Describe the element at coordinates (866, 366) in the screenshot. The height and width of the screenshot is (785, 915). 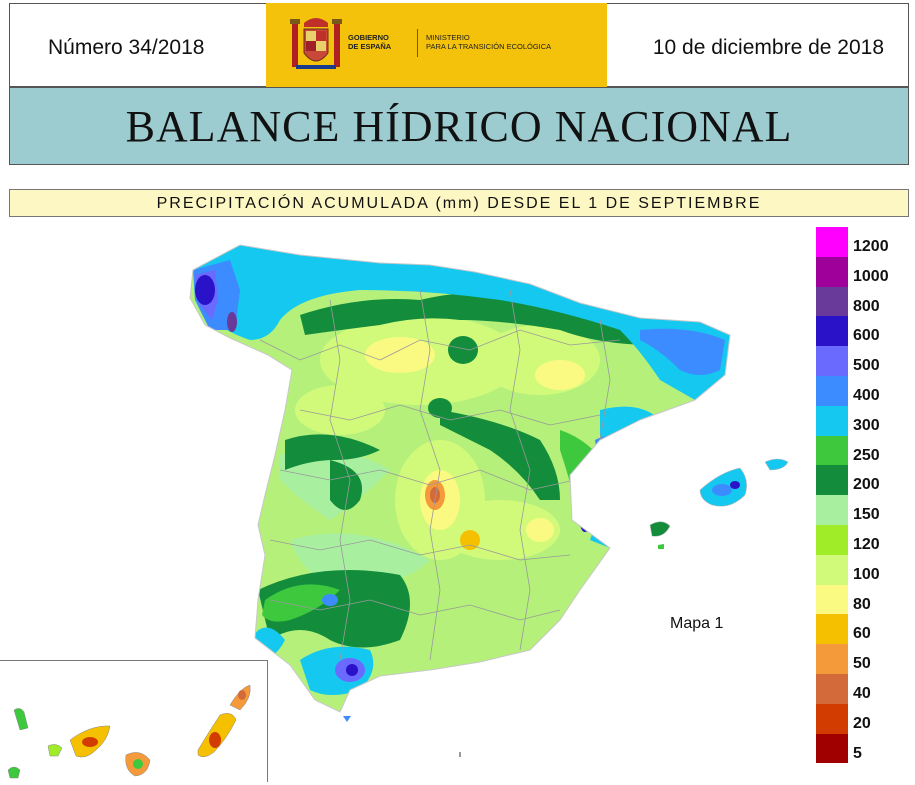
I see `legend-label: 500` at that location.